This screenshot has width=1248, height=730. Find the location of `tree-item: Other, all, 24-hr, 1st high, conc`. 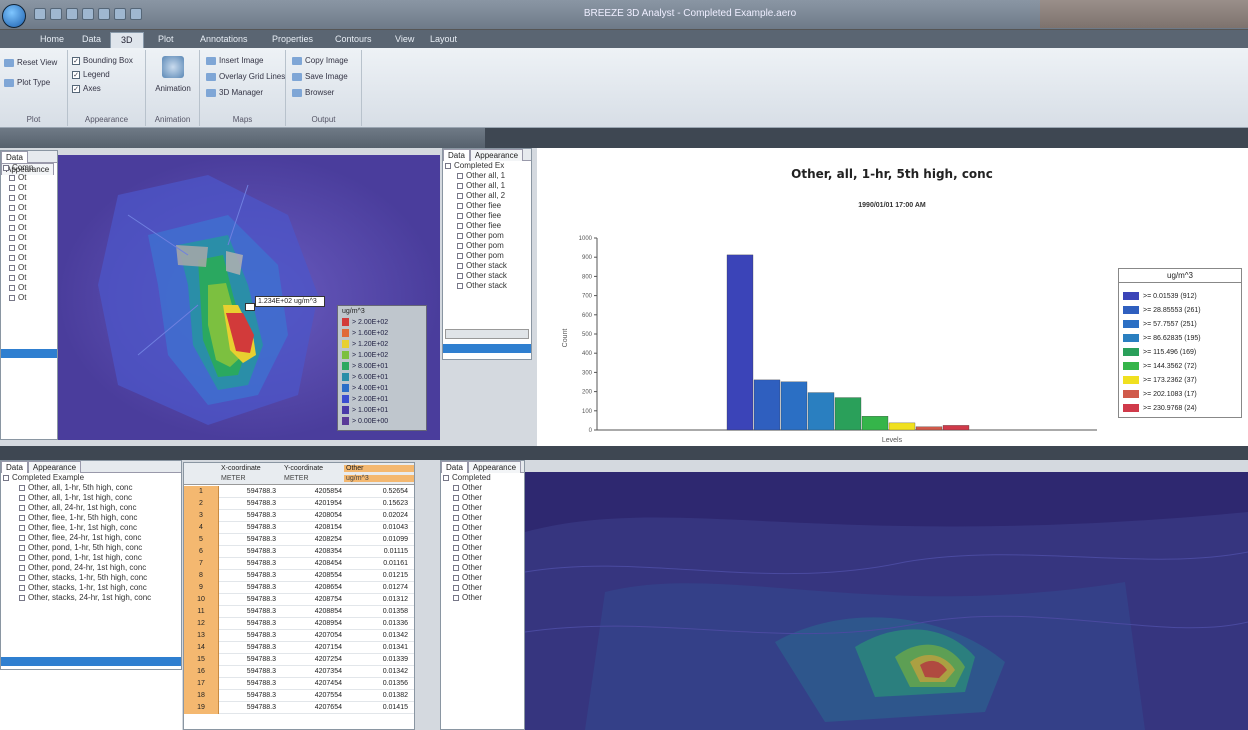

tree-item: Other, all, 24-hr, 1st high, conc is located at coordinates (91, 508).